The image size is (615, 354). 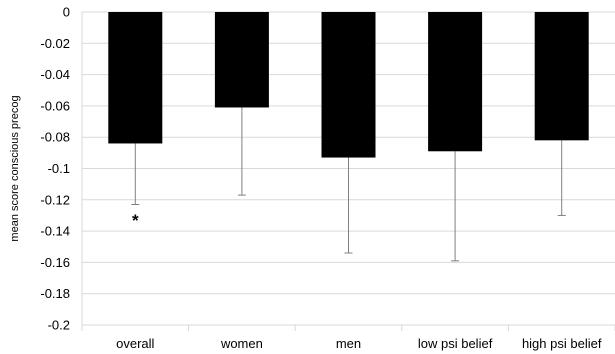 I want to click on y-tick-label: -0.14, so click(x=55, y=231).